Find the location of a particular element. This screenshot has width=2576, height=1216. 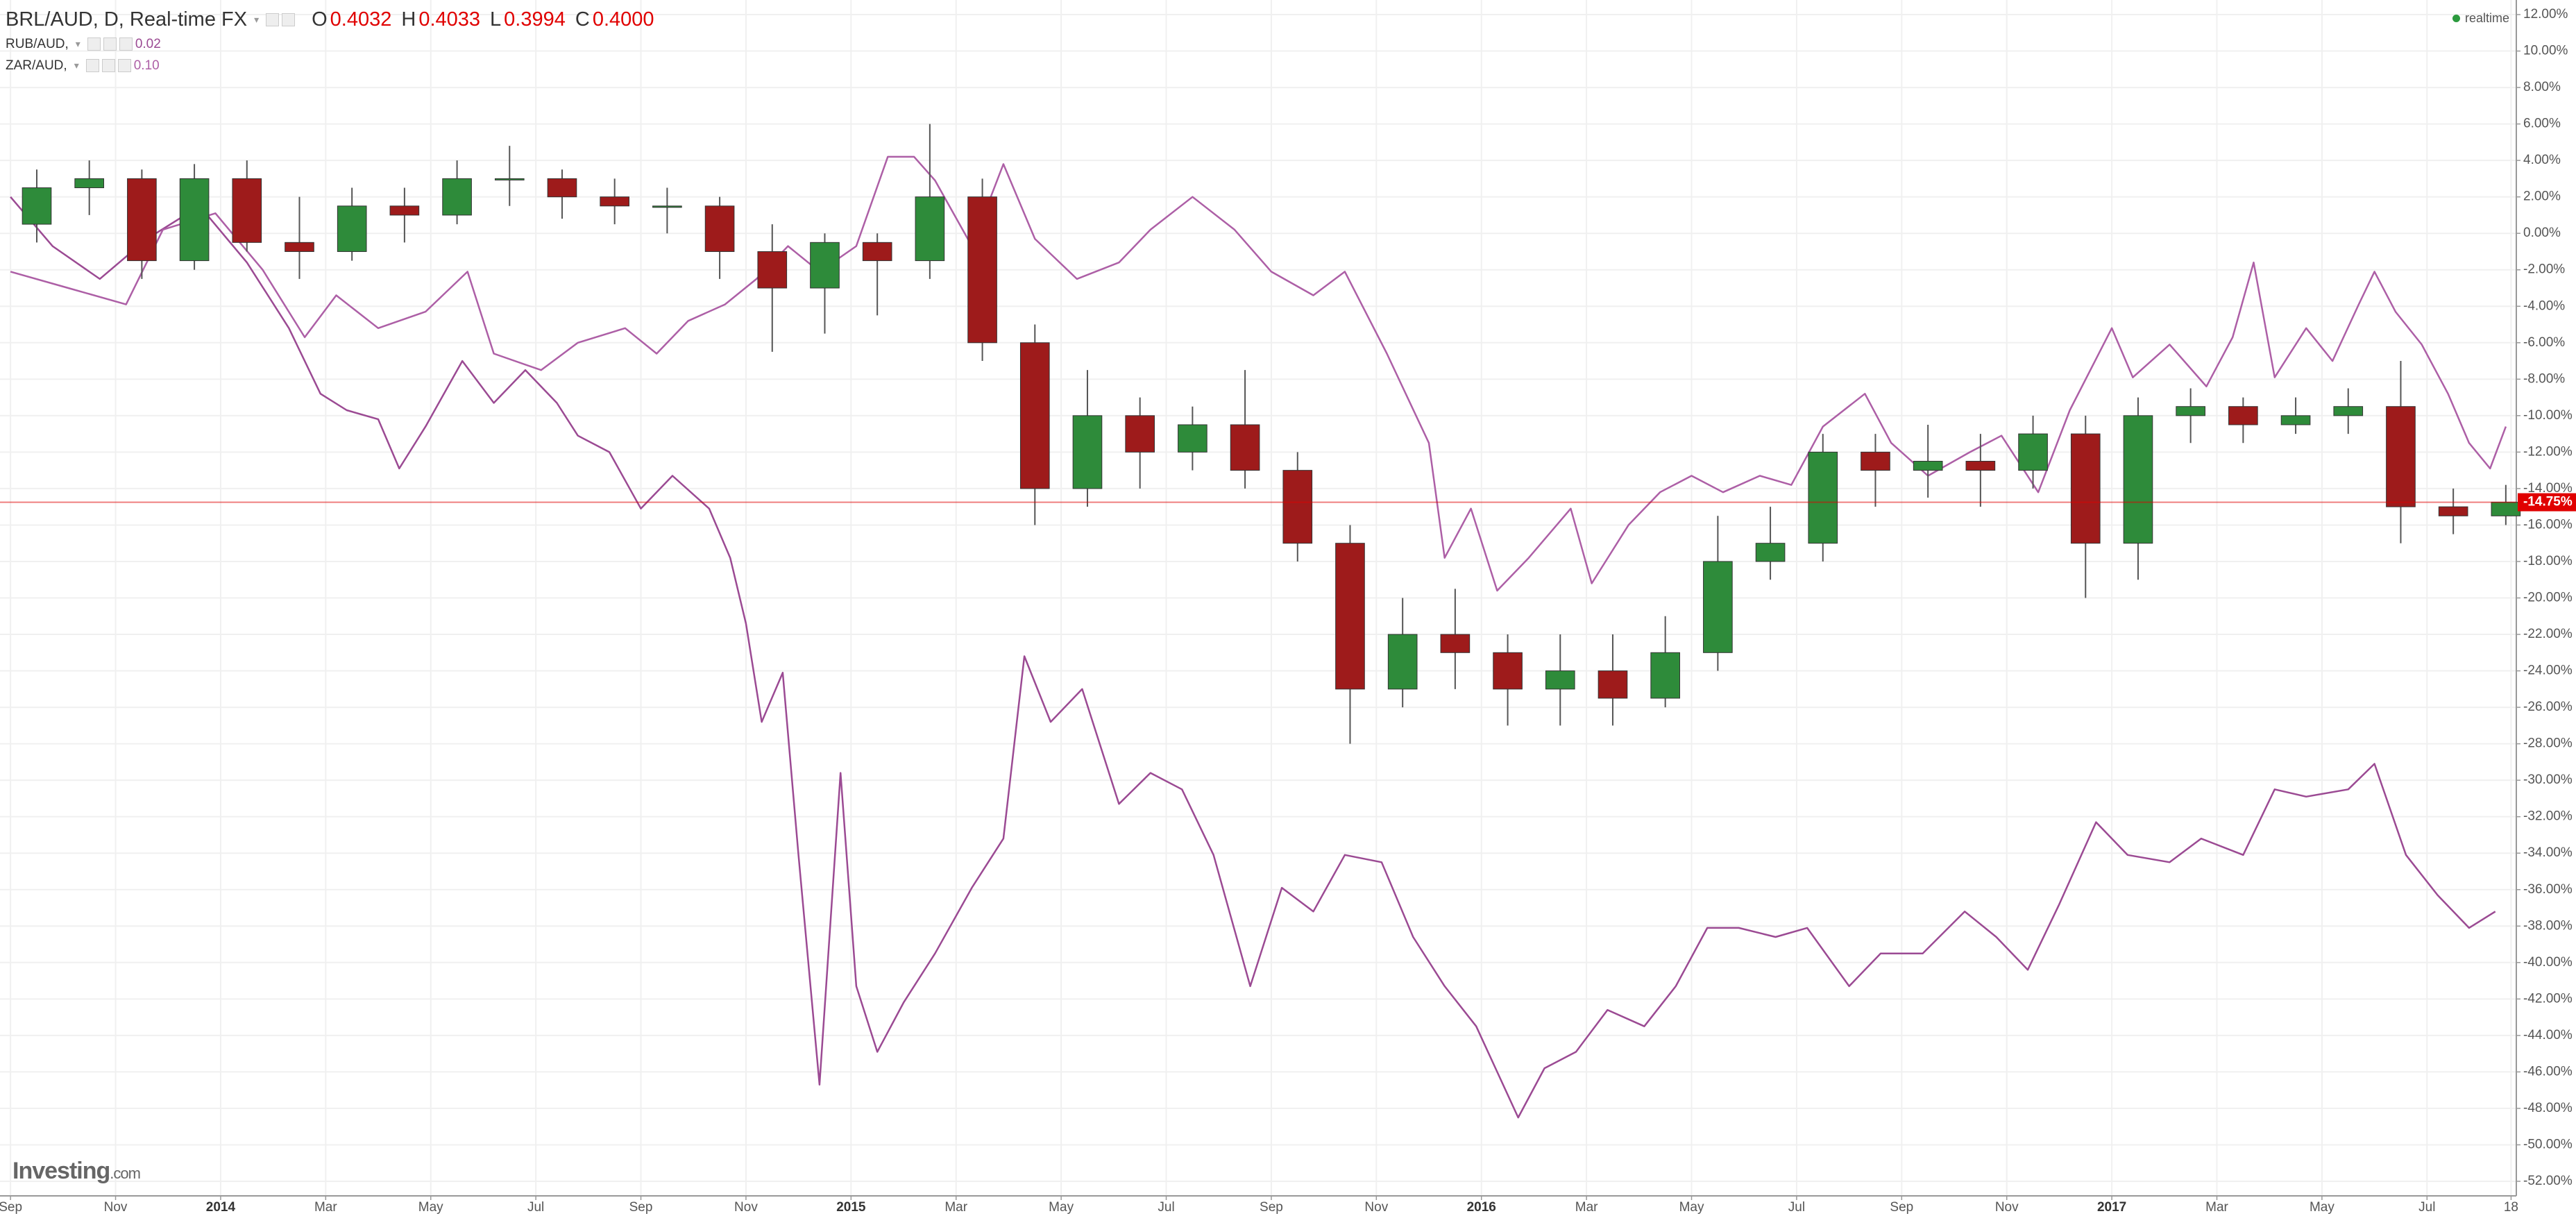

y-tick-label: -26.00% is located at coordinates (2548, 707).